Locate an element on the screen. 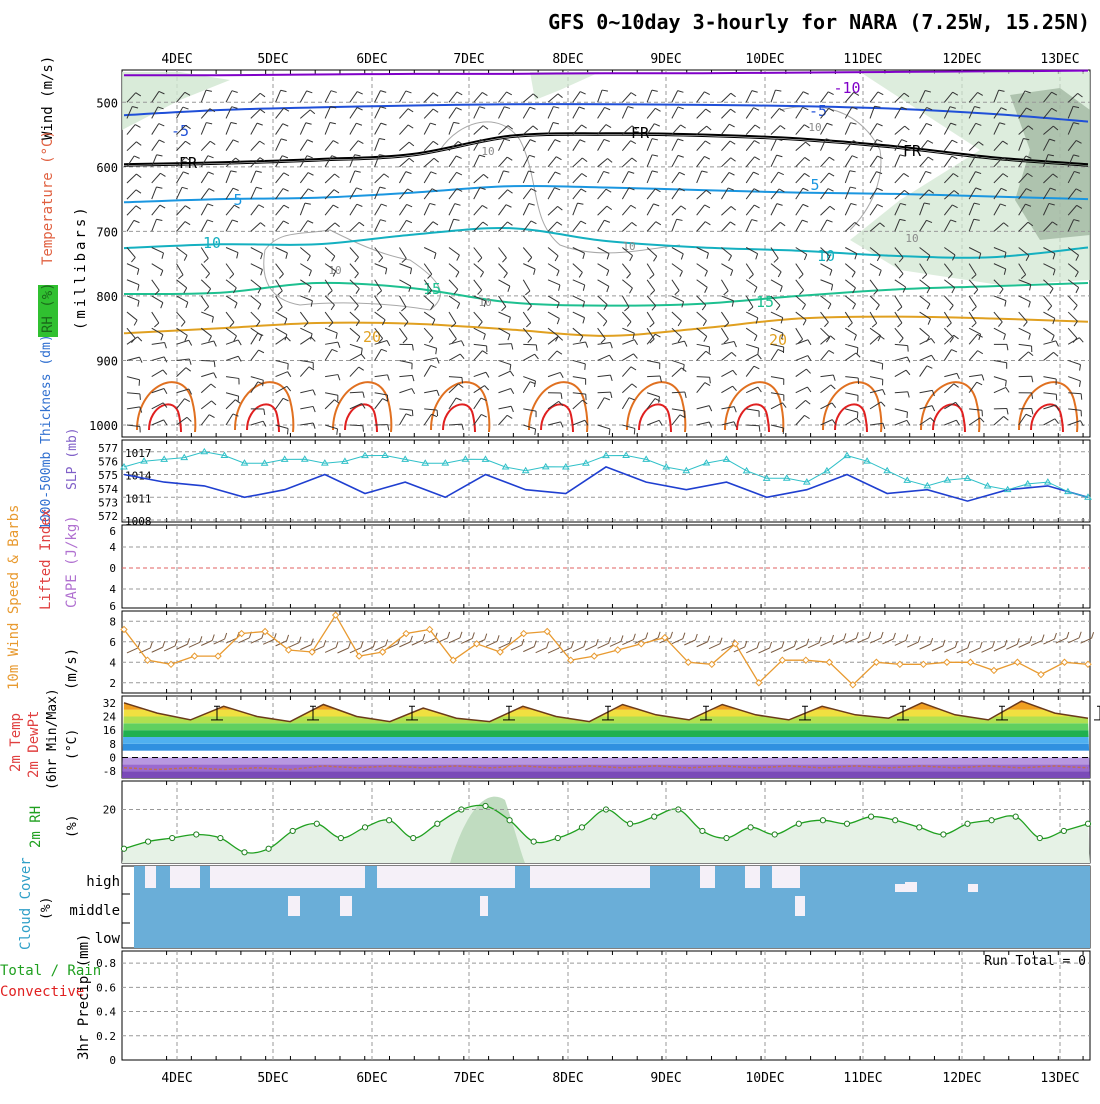 This screenshot has width=1100, height=1104. date-label-bottom: 9DEC is located at coordinates (665, 1078).